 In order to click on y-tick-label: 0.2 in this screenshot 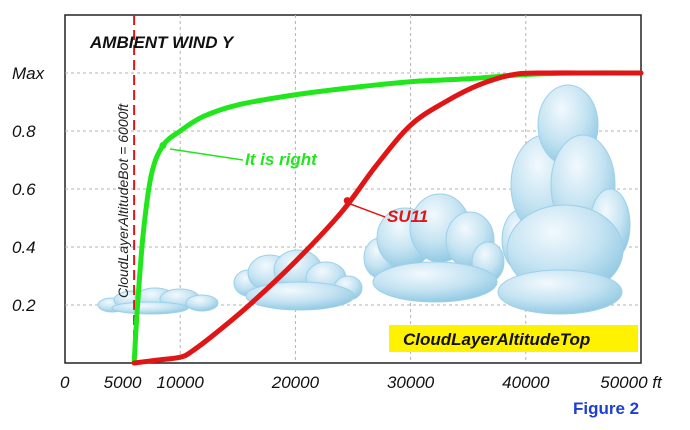, I will do `click(24, 305)`.